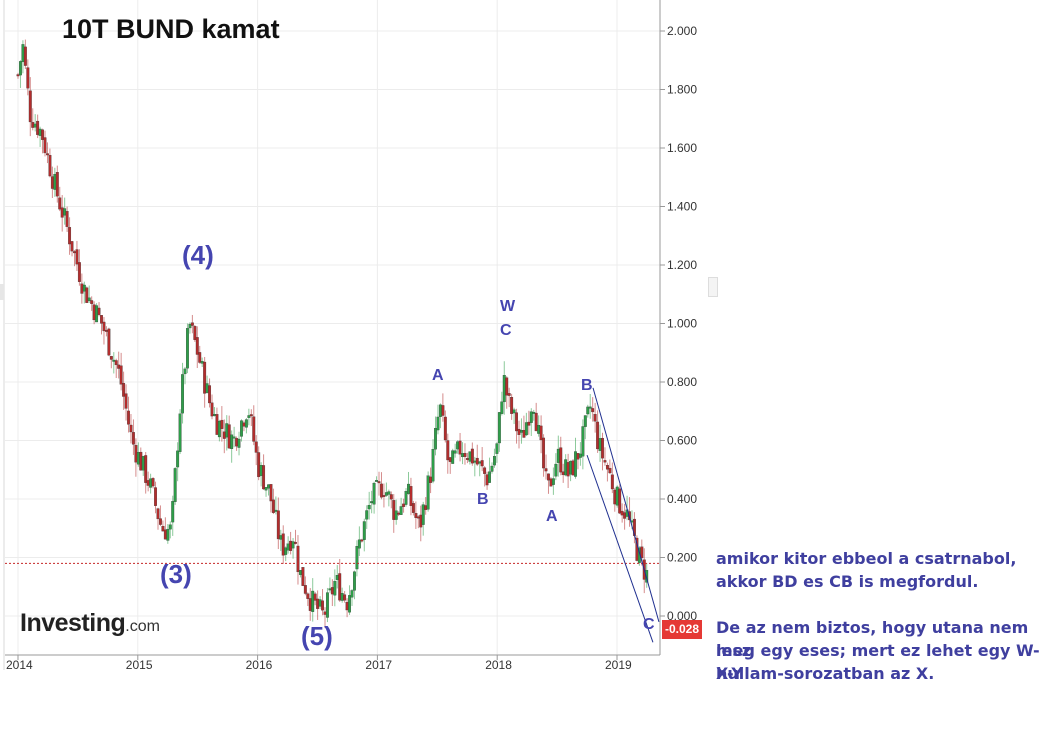 This screenshot has height=743, width=1051. Describe the element at coordinates (825, 673) in the screenshot. I see `note-line-6: hullam-sorozatban az X.` at that location.